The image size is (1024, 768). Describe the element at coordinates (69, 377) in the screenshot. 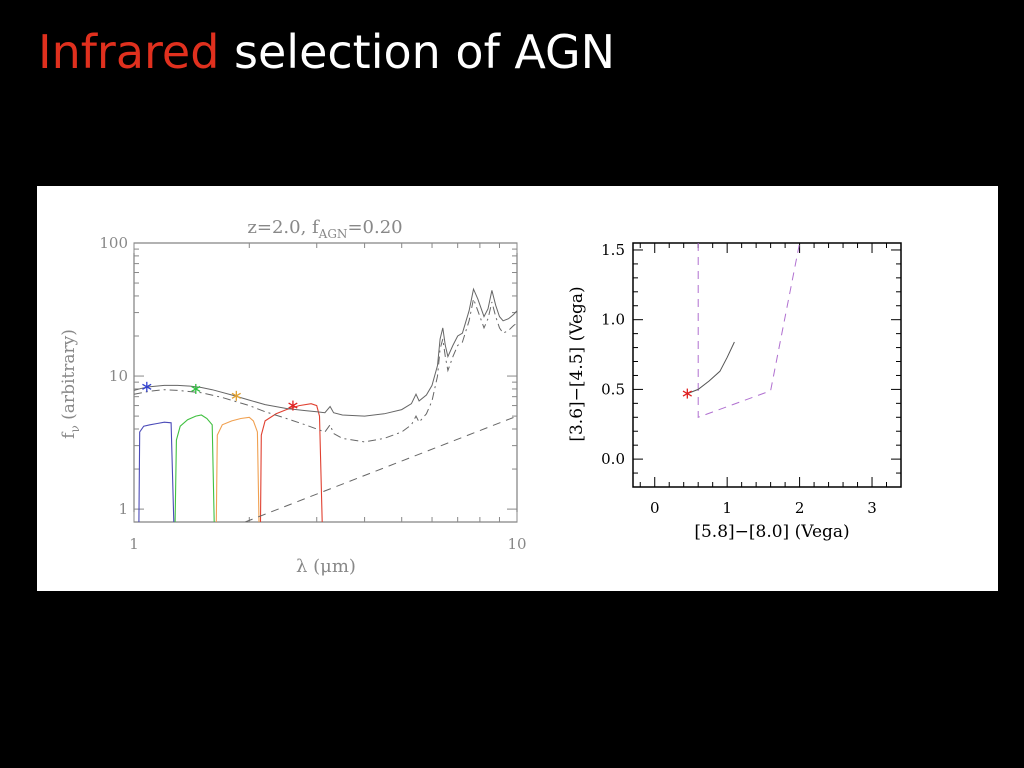

I see `sed-ylabel-rest: (arbitrary)` at that location.